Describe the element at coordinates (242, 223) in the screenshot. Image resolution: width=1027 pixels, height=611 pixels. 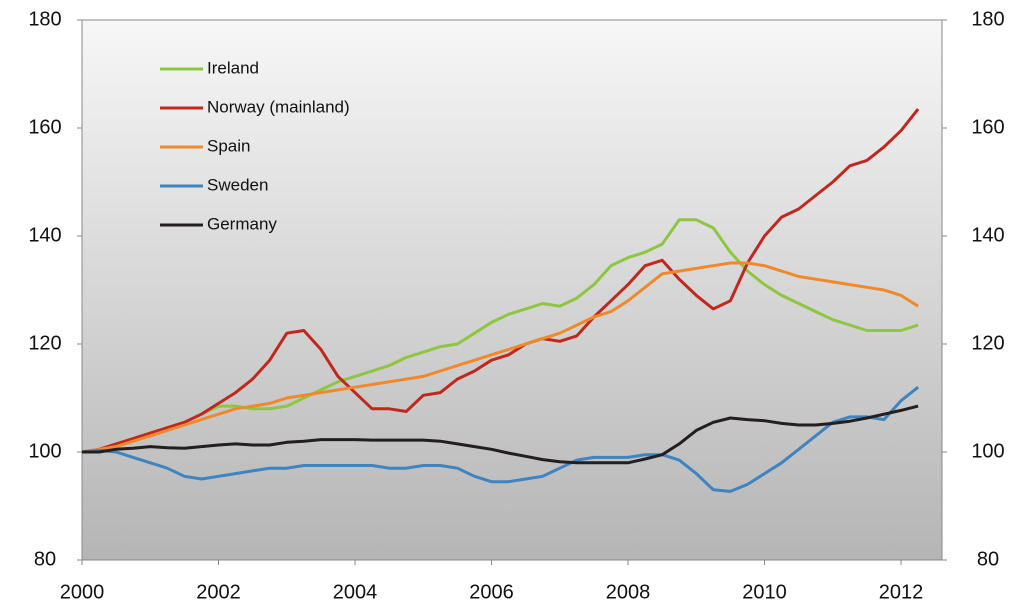
I see `legend-label: Germany` at that location.